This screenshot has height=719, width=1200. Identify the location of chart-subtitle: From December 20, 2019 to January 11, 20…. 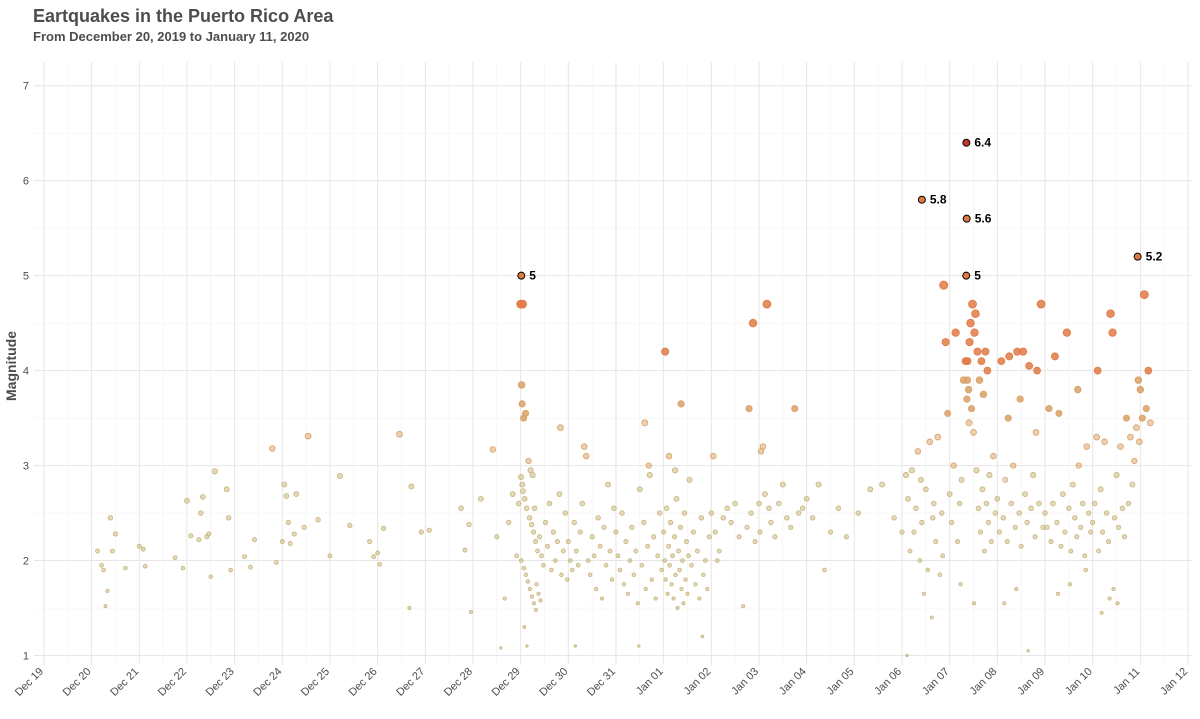
(171, 36).